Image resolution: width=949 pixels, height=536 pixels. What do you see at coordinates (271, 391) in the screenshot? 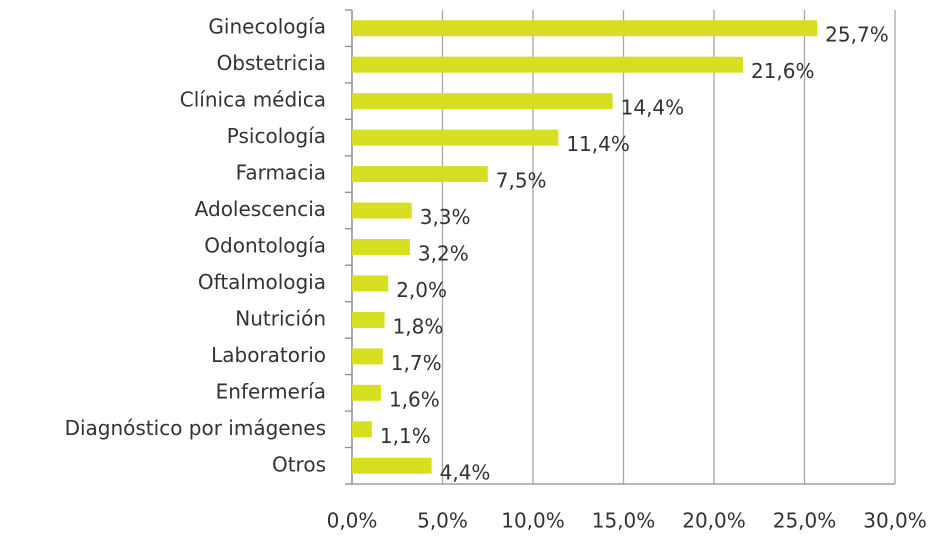
I see `y-tick-label: Enfermería` at bounding box center [271, 391].